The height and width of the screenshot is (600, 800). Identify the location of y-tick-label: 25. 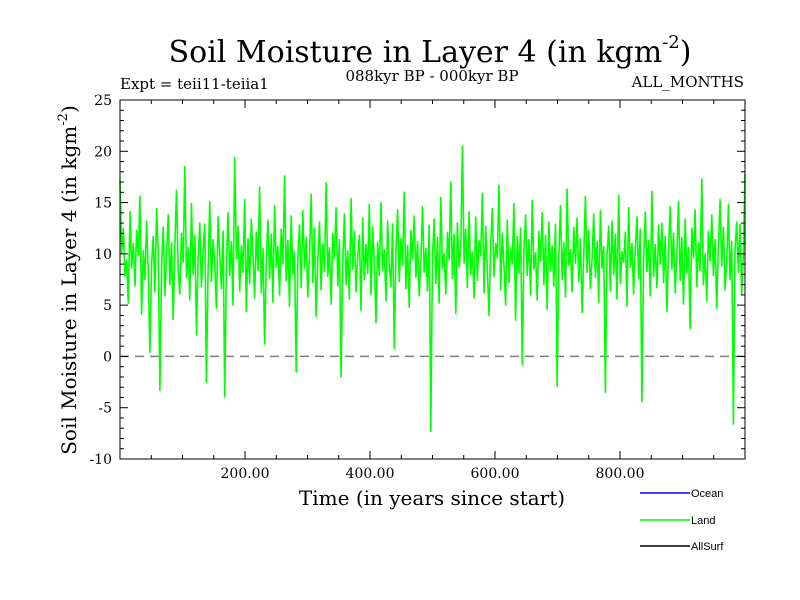
(103, 101).